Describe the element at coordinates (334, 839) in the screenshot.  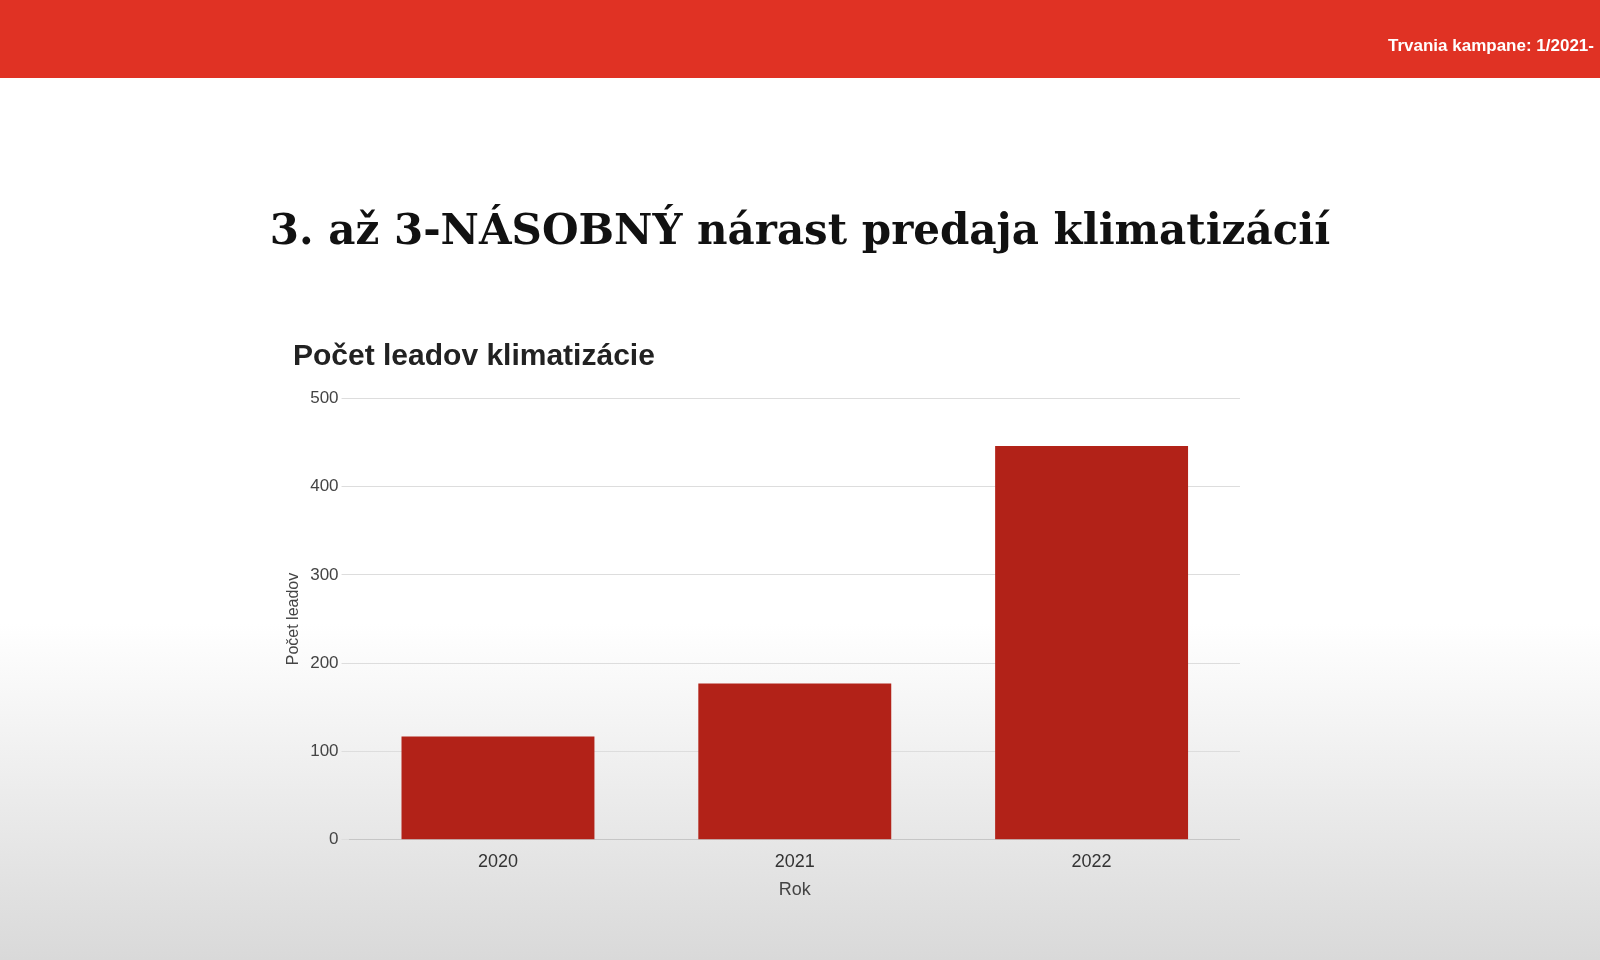
I see `y-tick-label: 0` at that location.